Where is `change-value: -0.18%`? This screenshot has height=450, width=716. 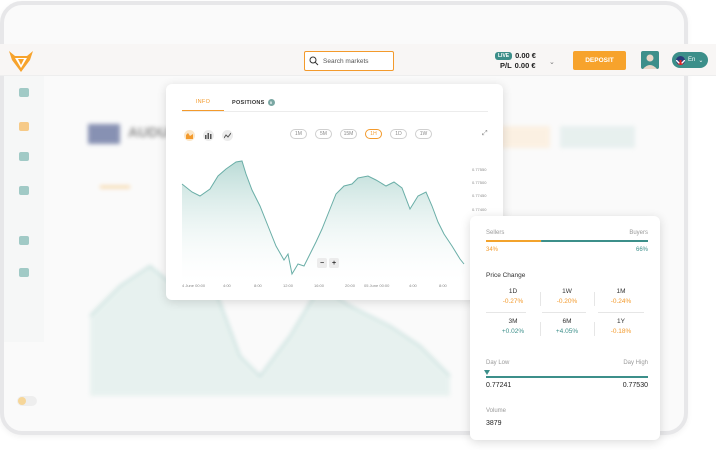
change-value: -0.18% is located at coordinates (621, 331).